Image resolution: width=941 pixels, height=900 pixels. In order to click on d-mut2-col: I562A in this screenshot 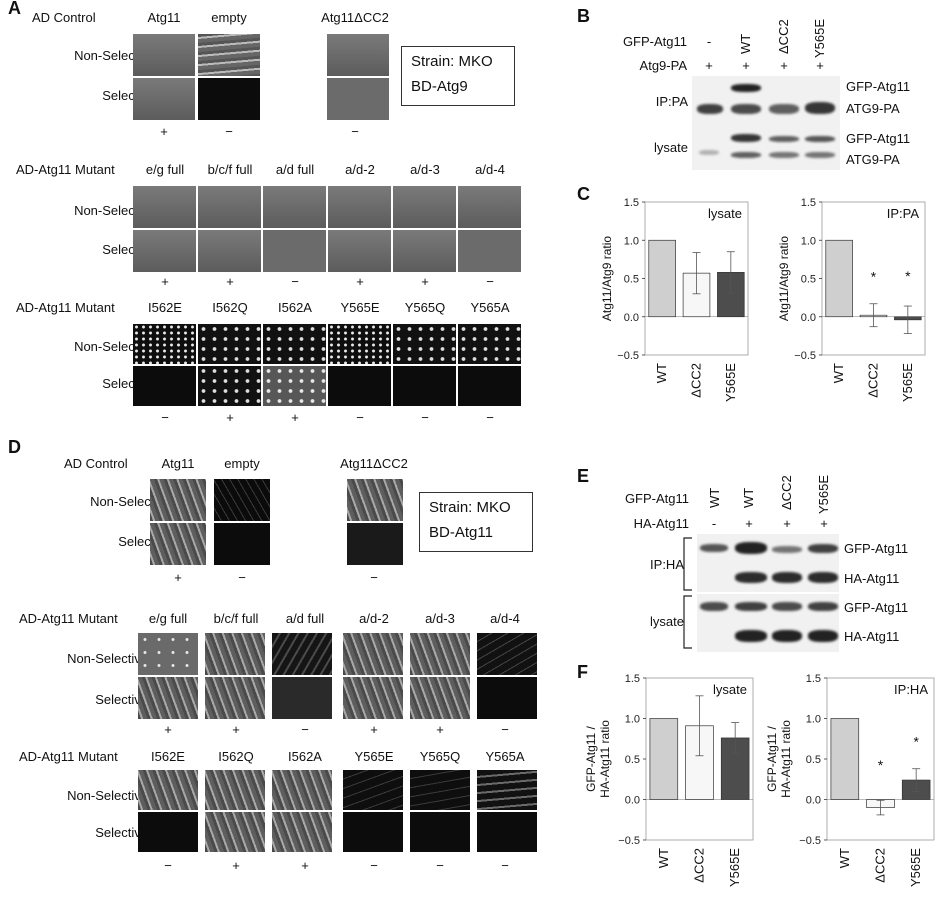, I will do `click(305, 756)`.